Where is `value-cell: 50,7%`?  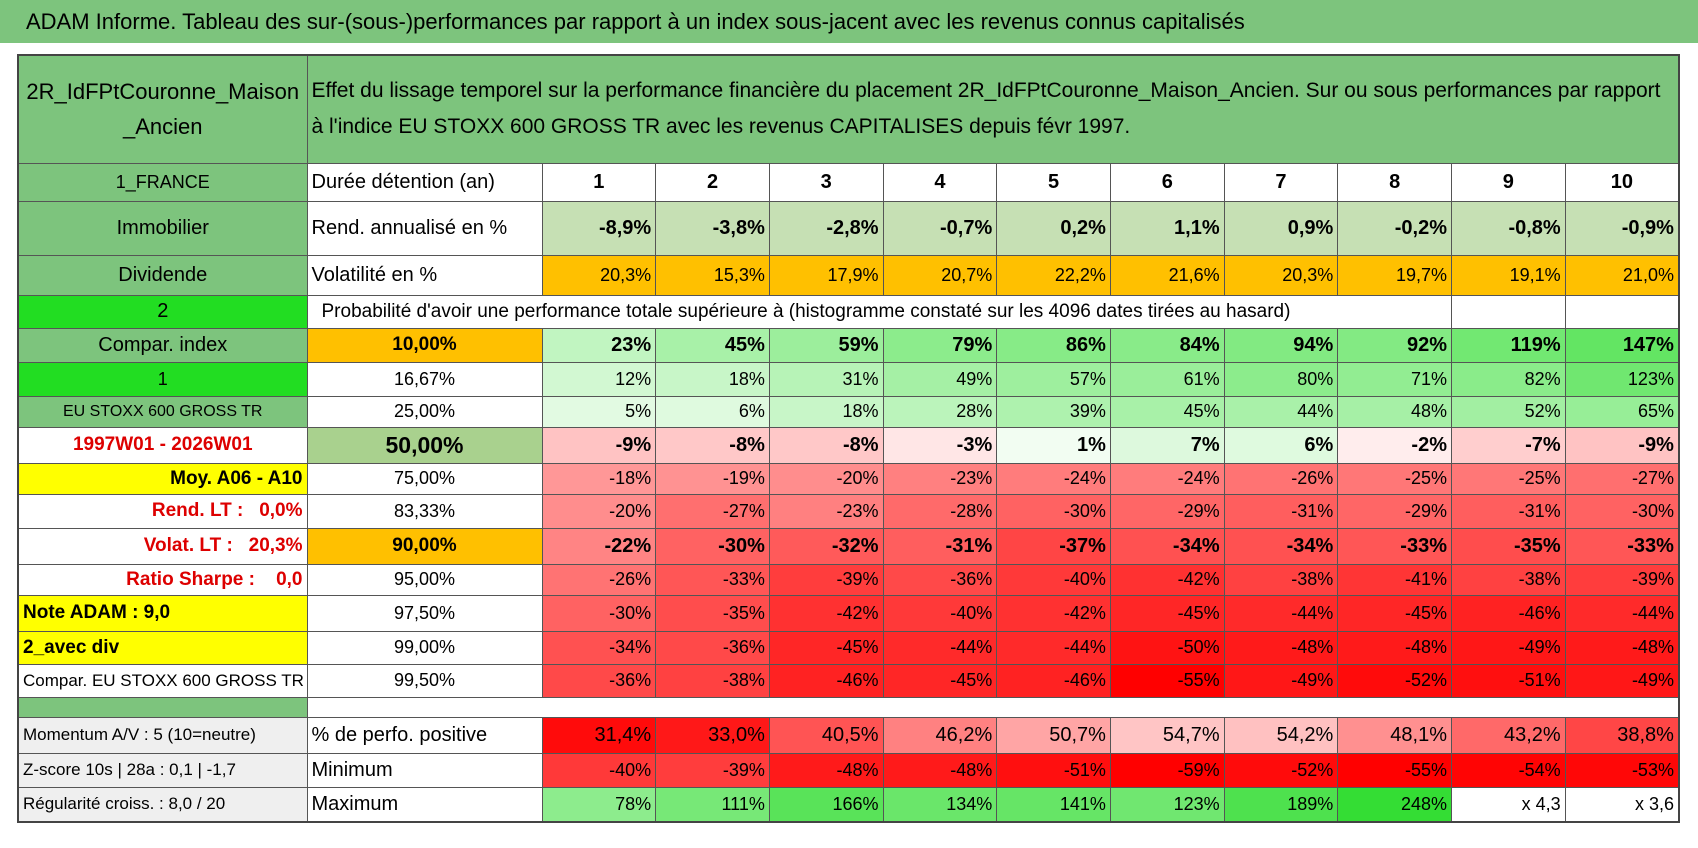
value-cell: 50,7% is located at coordinates (1053, 735).